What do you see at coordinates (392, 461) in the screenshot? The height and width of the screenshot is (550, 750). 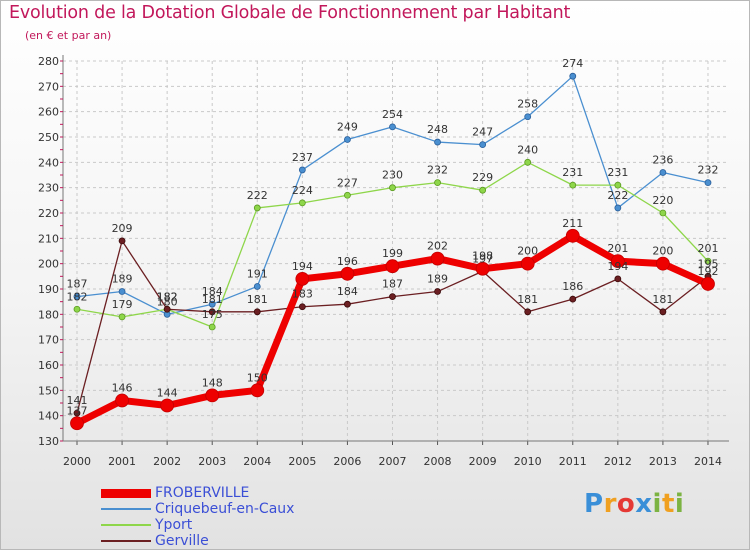 I see `x-tick-label: 2007` at bounding box center [392, 461].